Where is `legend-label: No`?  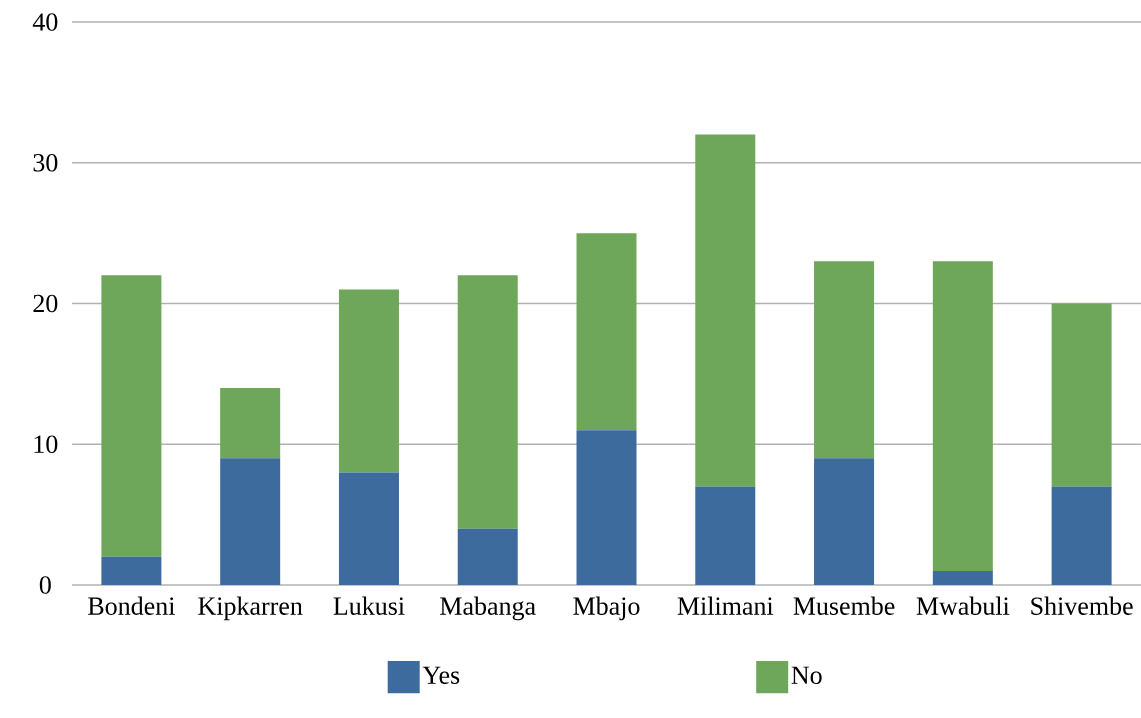
legend-label: No is located at coordinates (806, 675).